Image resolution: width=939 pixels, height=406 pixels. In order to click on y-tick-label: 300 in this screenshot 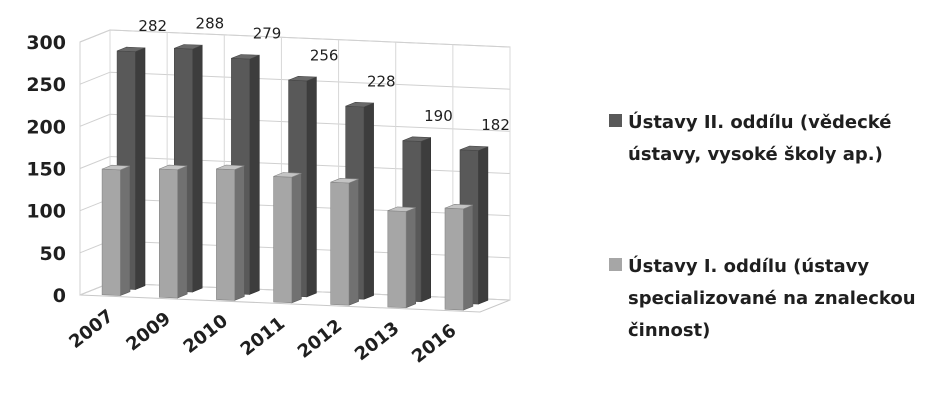, I will do `click(46, 43)`.